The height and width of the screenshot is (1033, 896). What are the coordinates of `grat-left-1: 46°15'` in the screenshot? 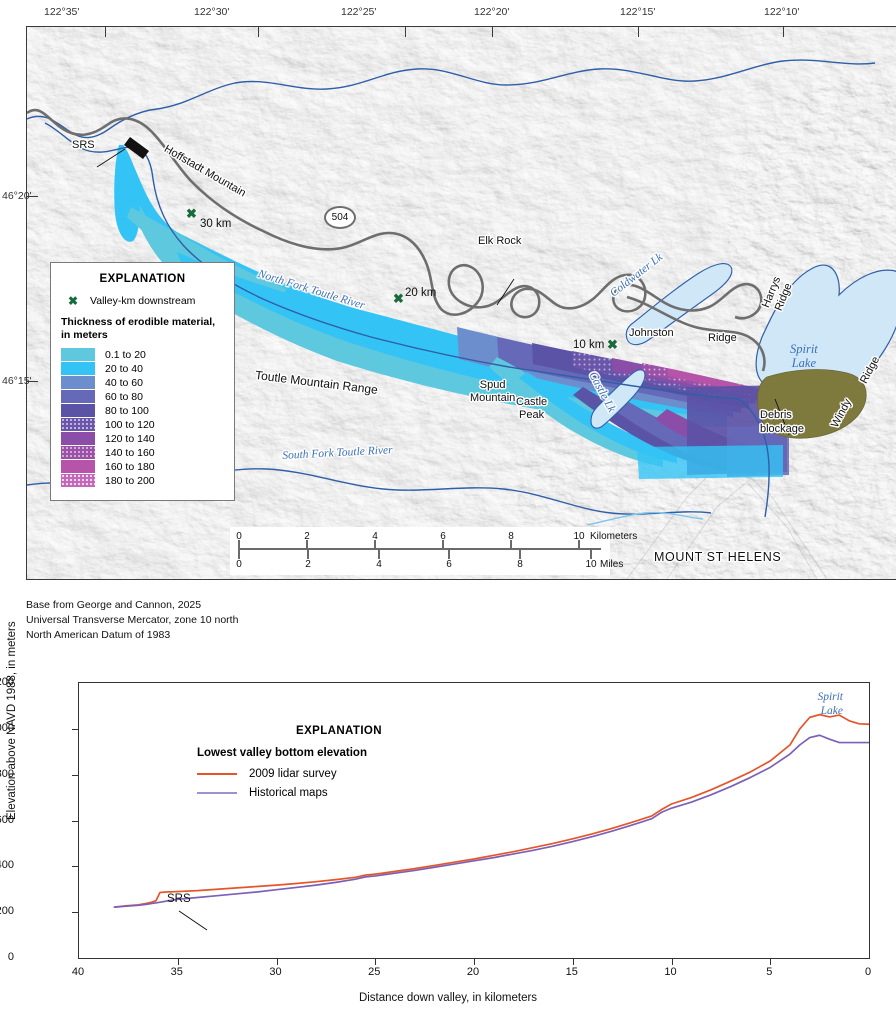 It's located at (17, 381).